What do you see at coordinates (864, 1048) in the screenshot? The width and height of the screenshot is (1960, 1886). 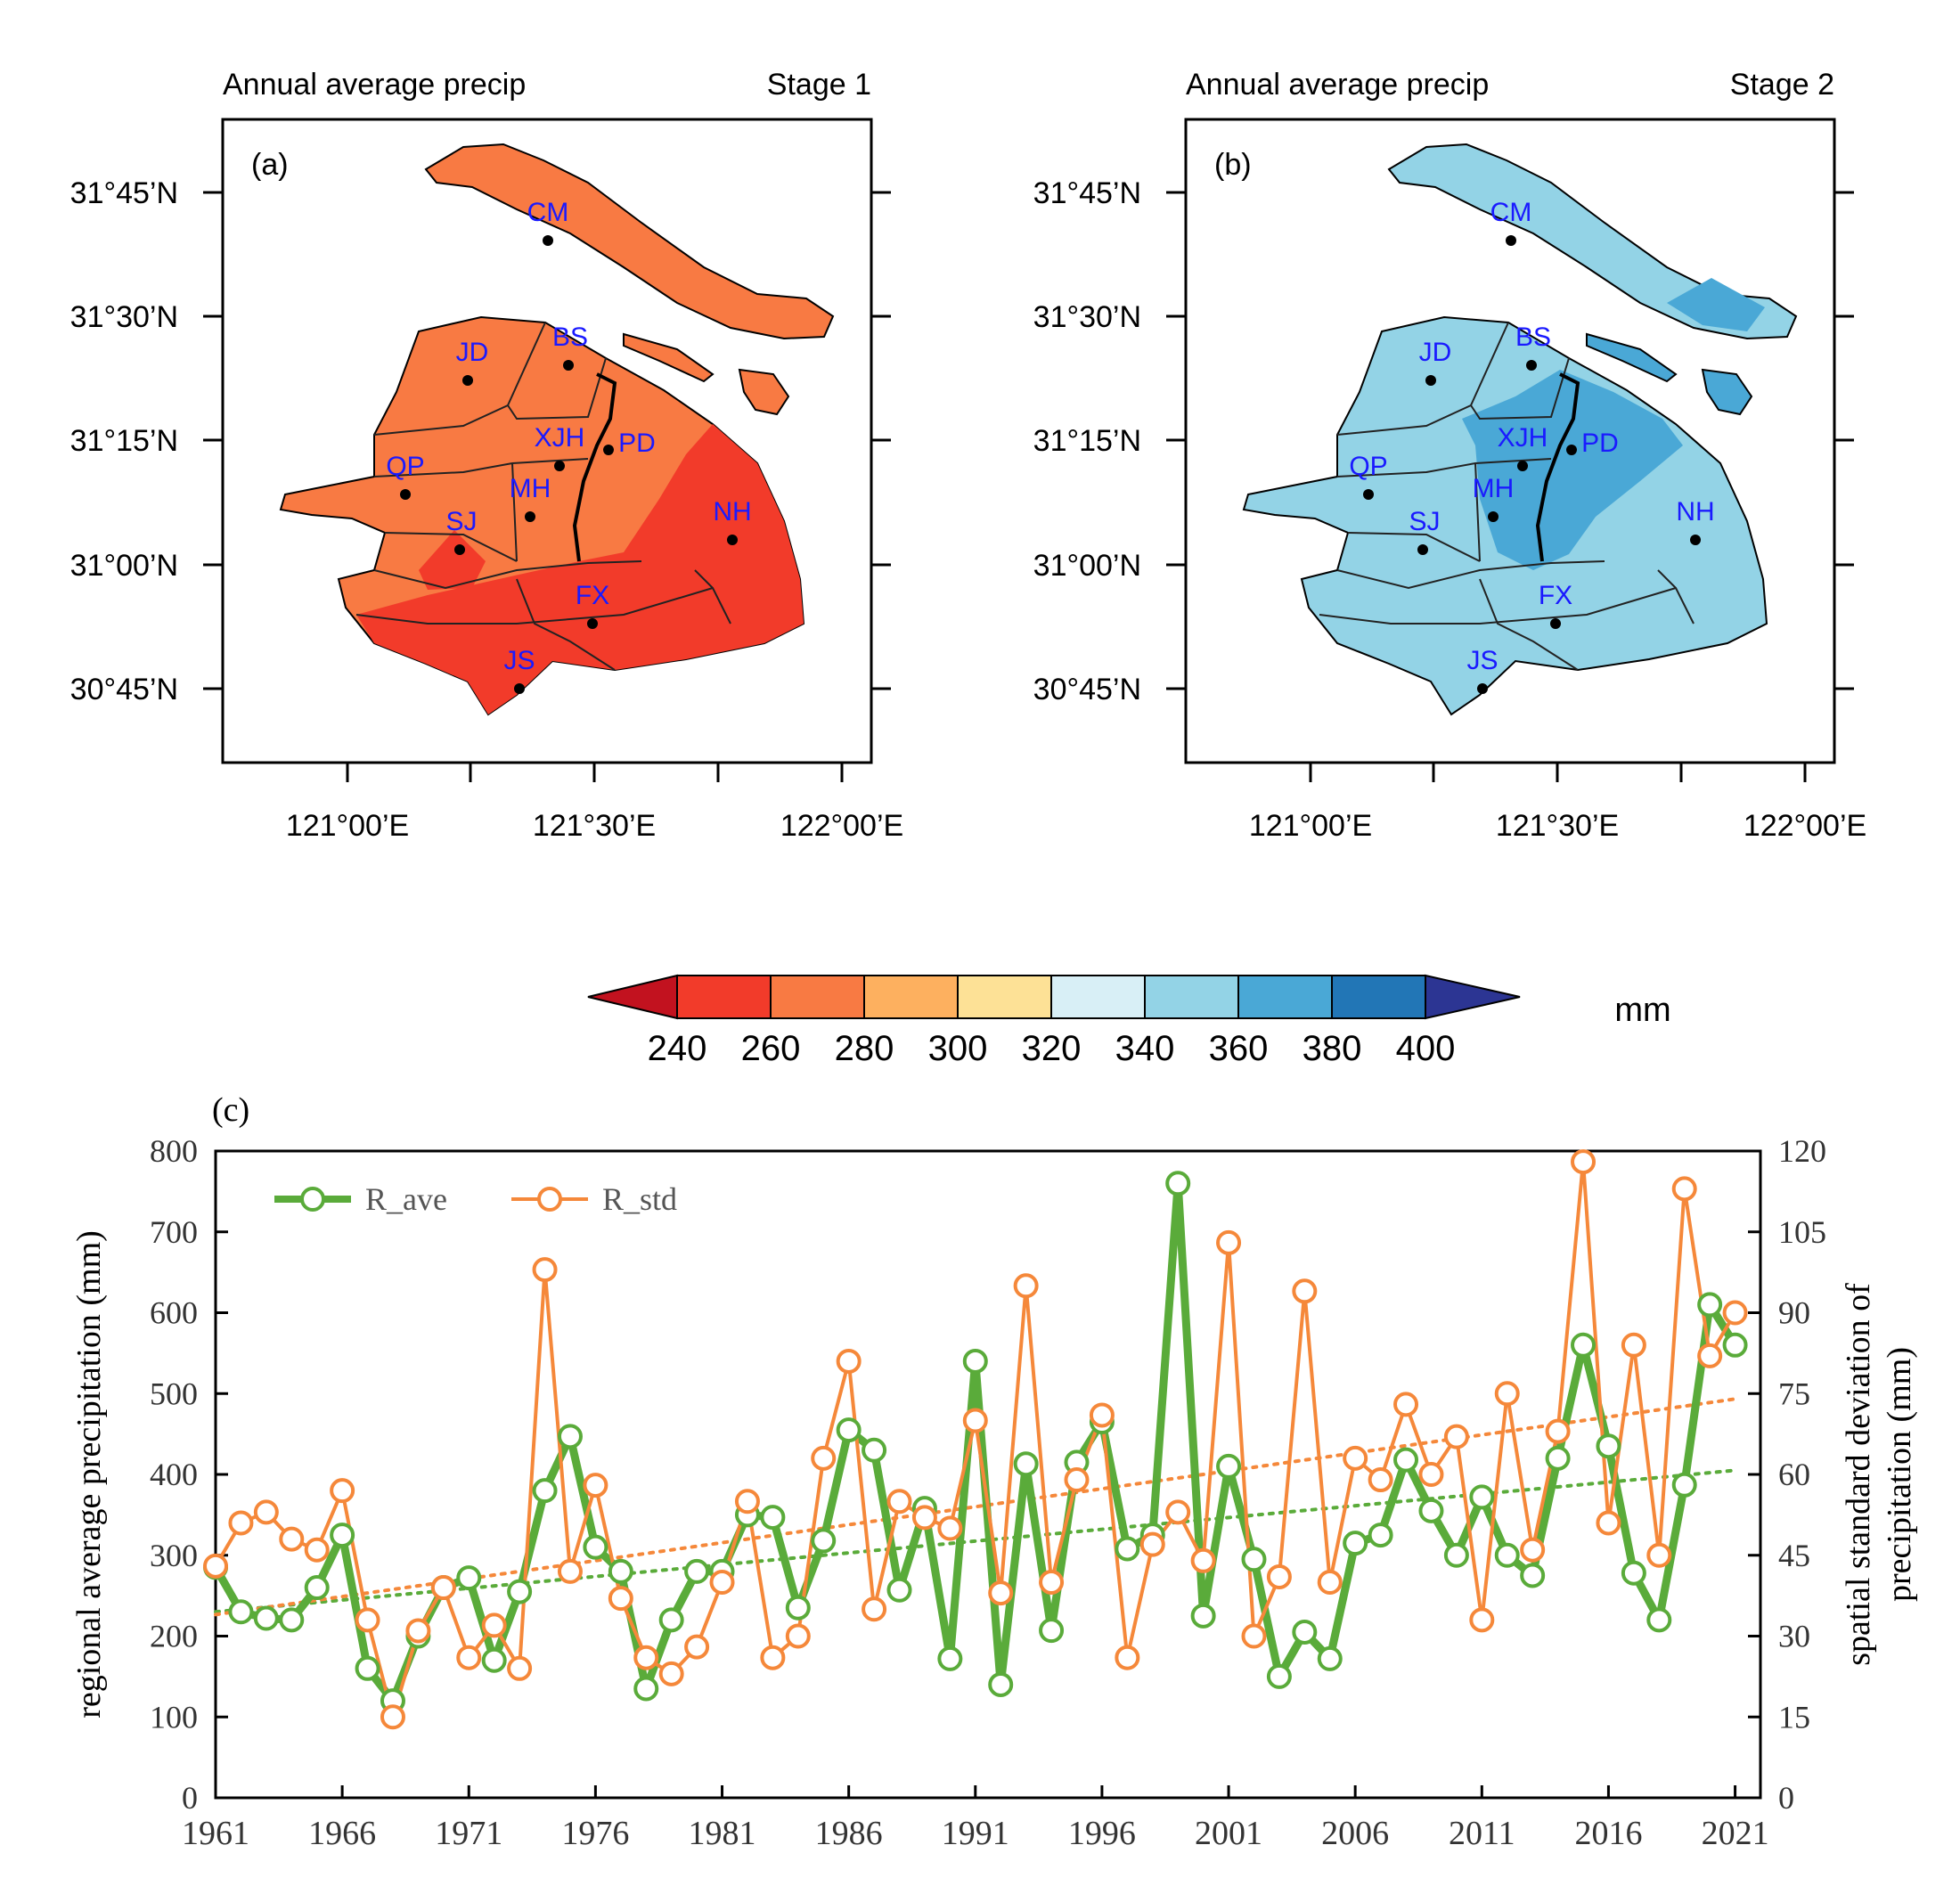 I see `colorbar-tick: 280` at bounding box center [864, 1048].